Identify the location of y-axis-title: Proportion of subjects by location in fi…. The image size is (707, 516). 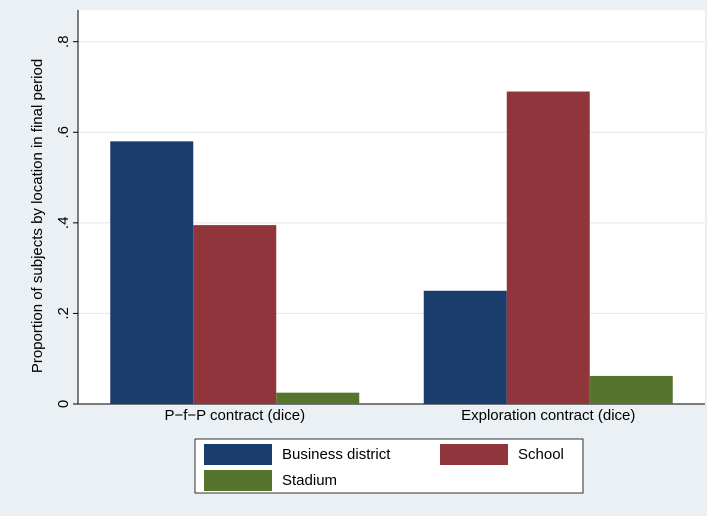
(37, 216).